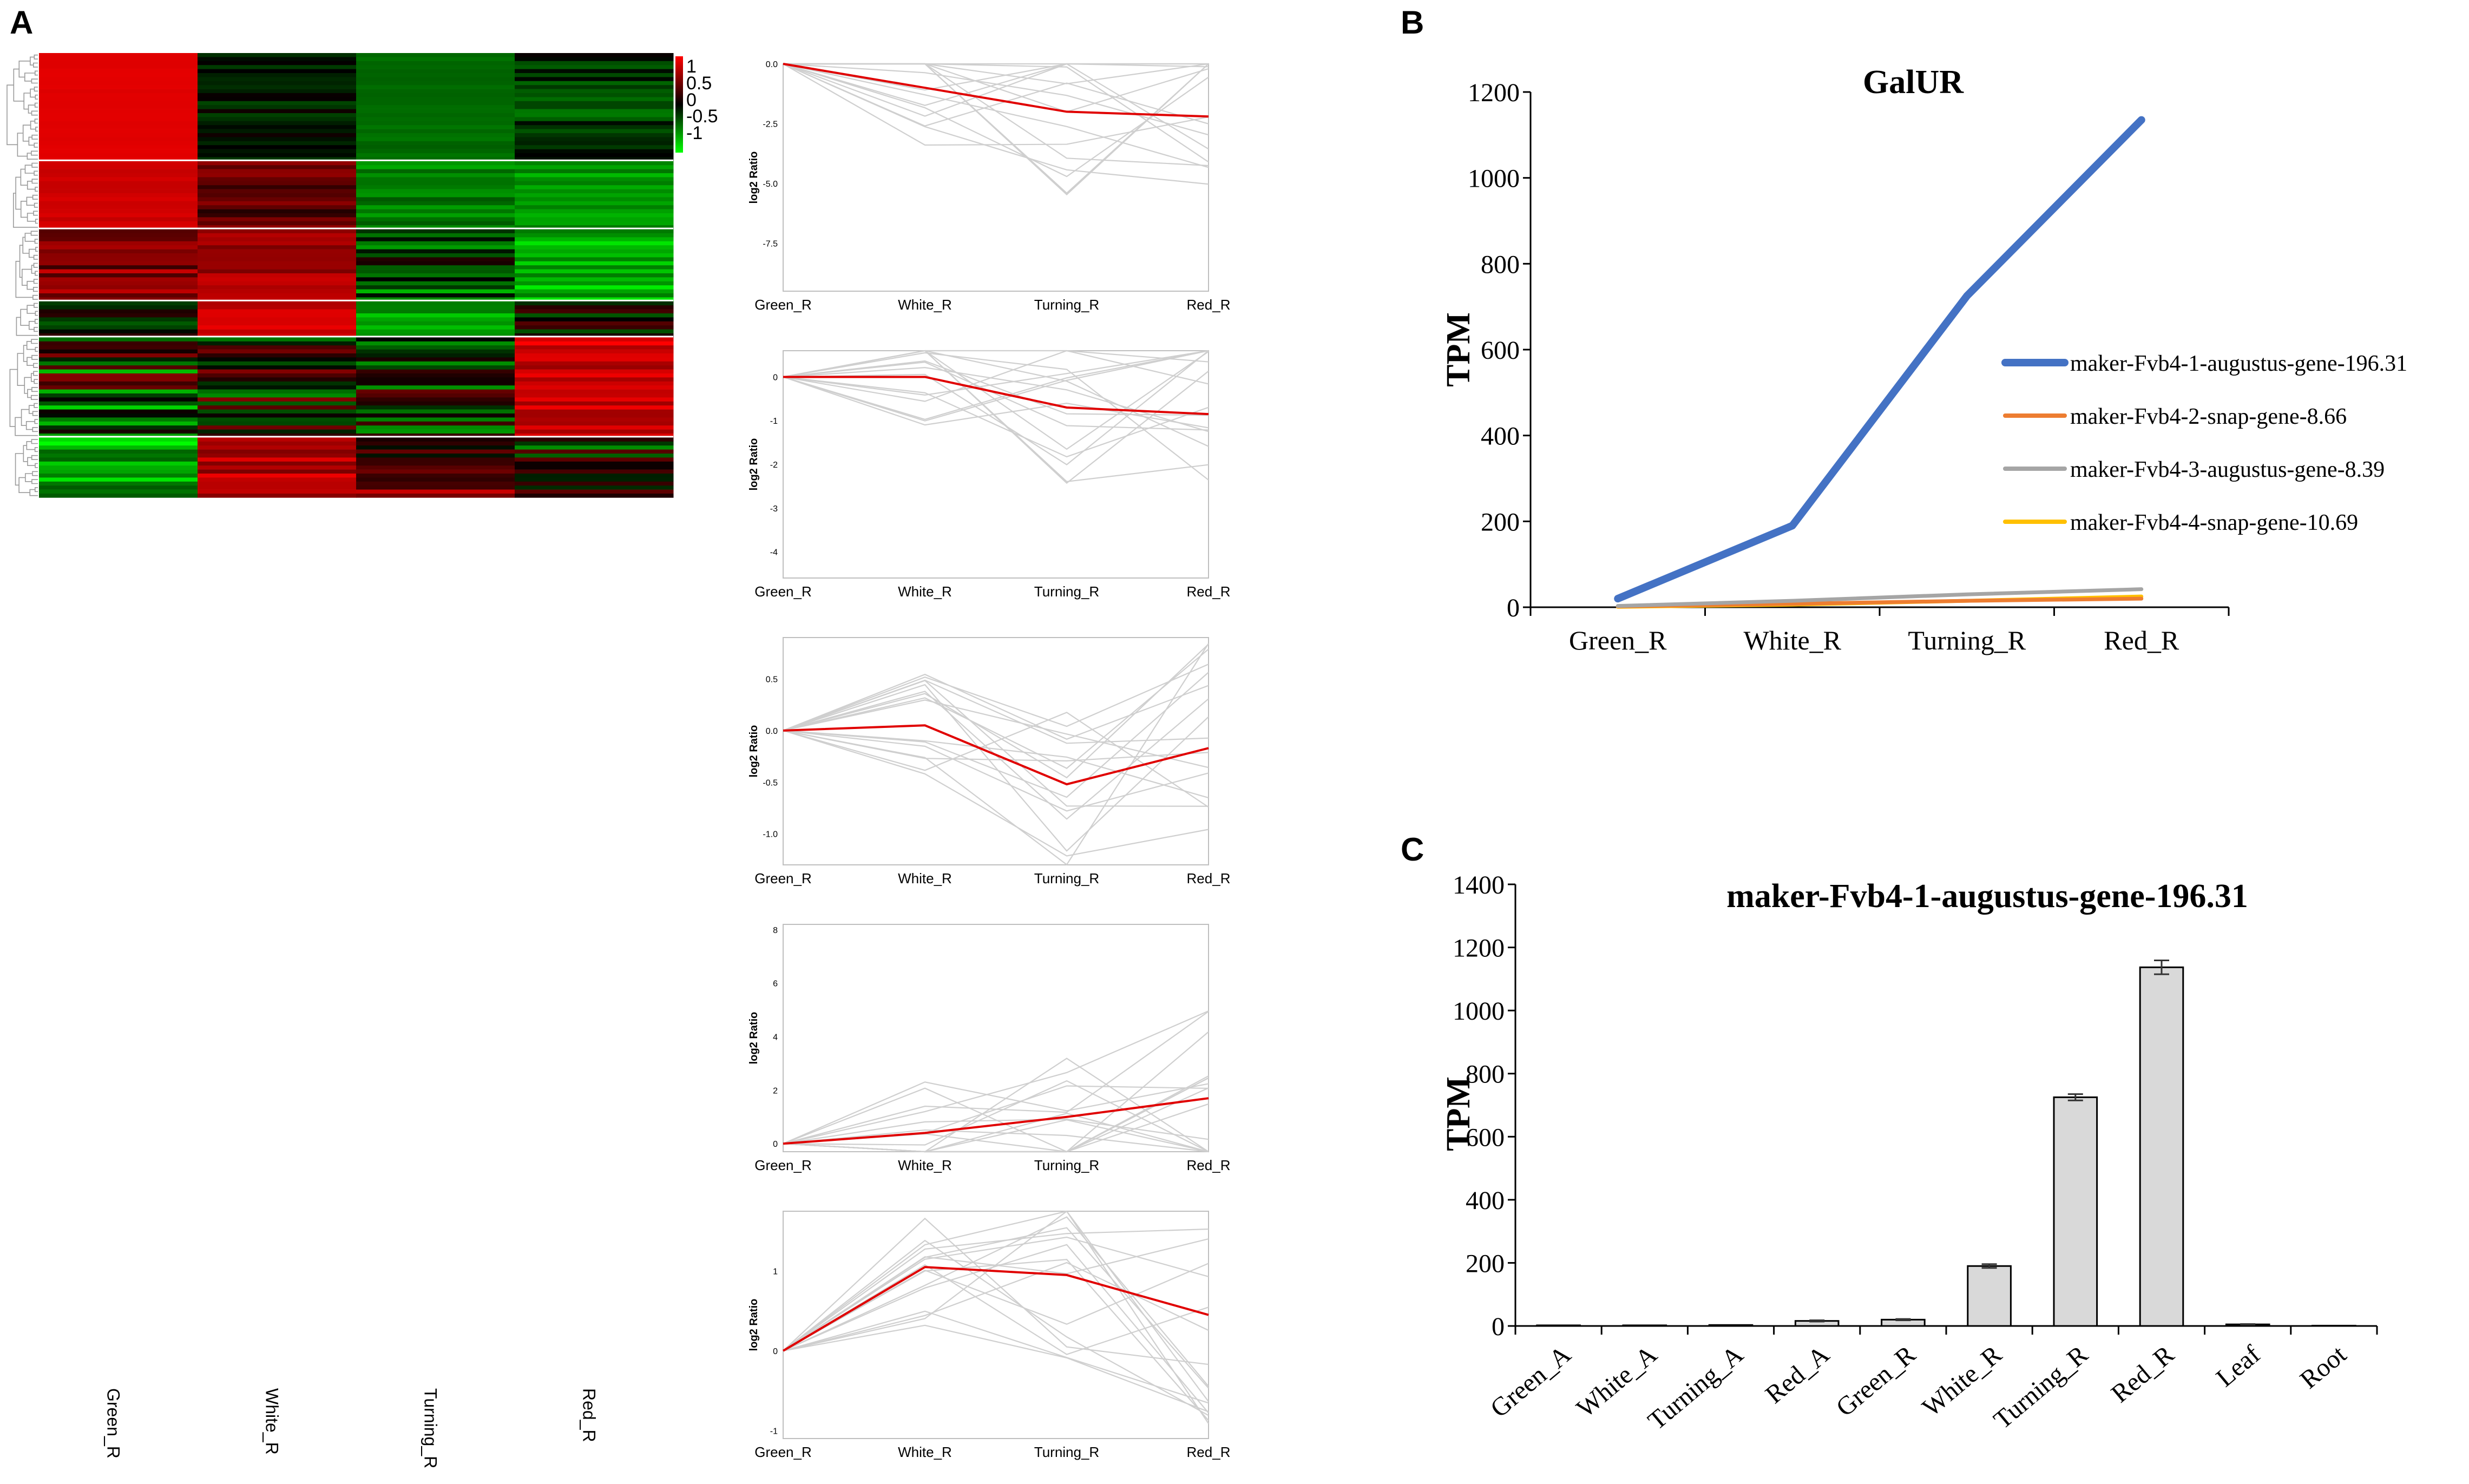  I want to click on y-tick-label: 600, so click(1501, 350).